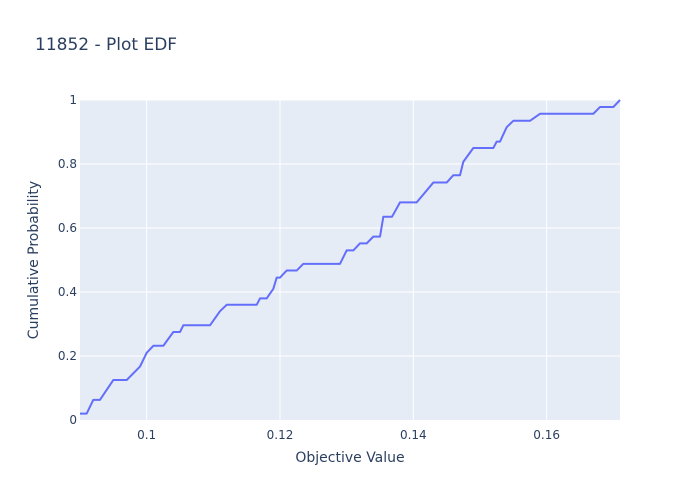 The image size is (700, 500). Describe the element at coordinates (349, 458) in the screenshot. I see `x-axis-title: Objective Value` at that location.